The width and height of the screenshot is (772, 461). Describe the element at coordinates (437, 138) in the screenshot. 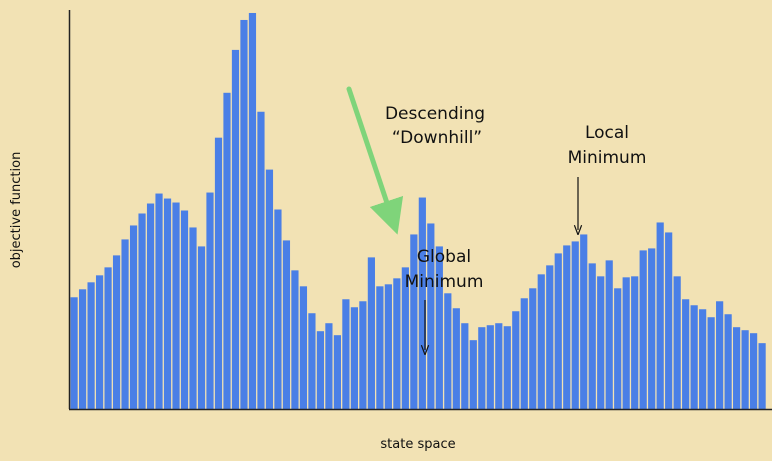

I see `descending-label-line2: “Downhill”` at that location.